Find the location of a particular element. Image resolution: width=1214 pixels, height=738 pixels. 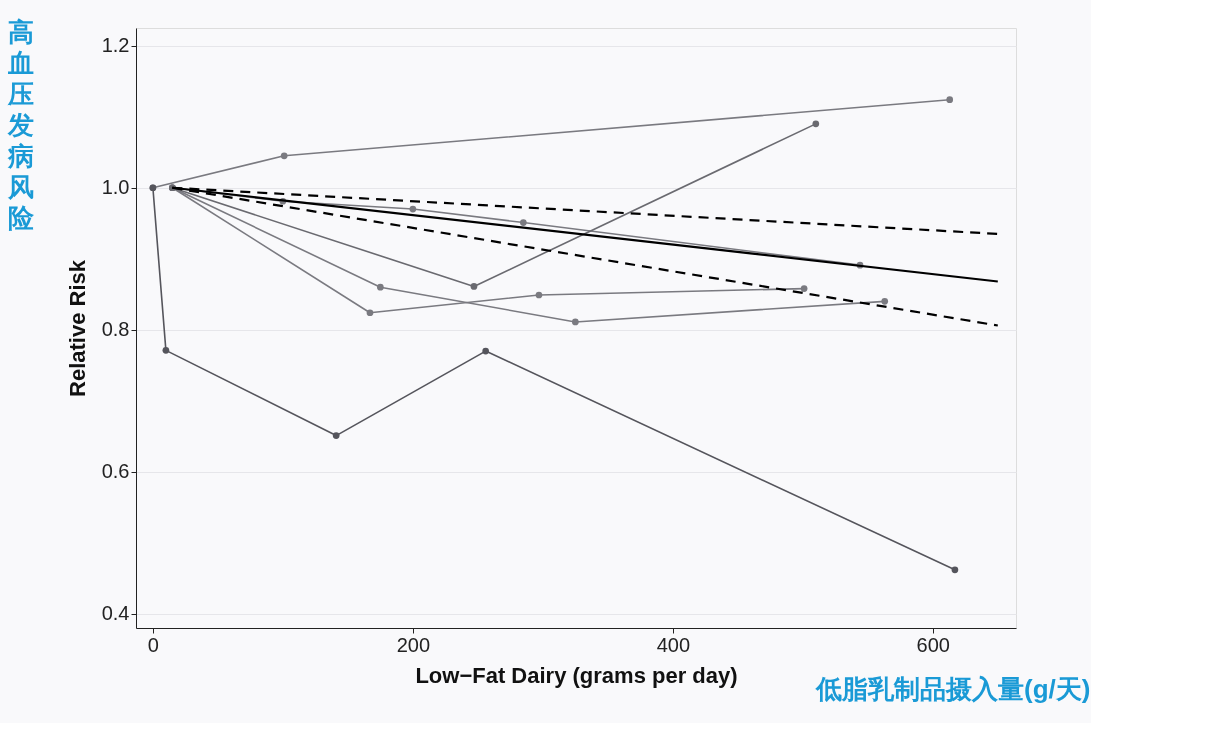

x-tick-label: 0 is located at coordinates (153, 644).